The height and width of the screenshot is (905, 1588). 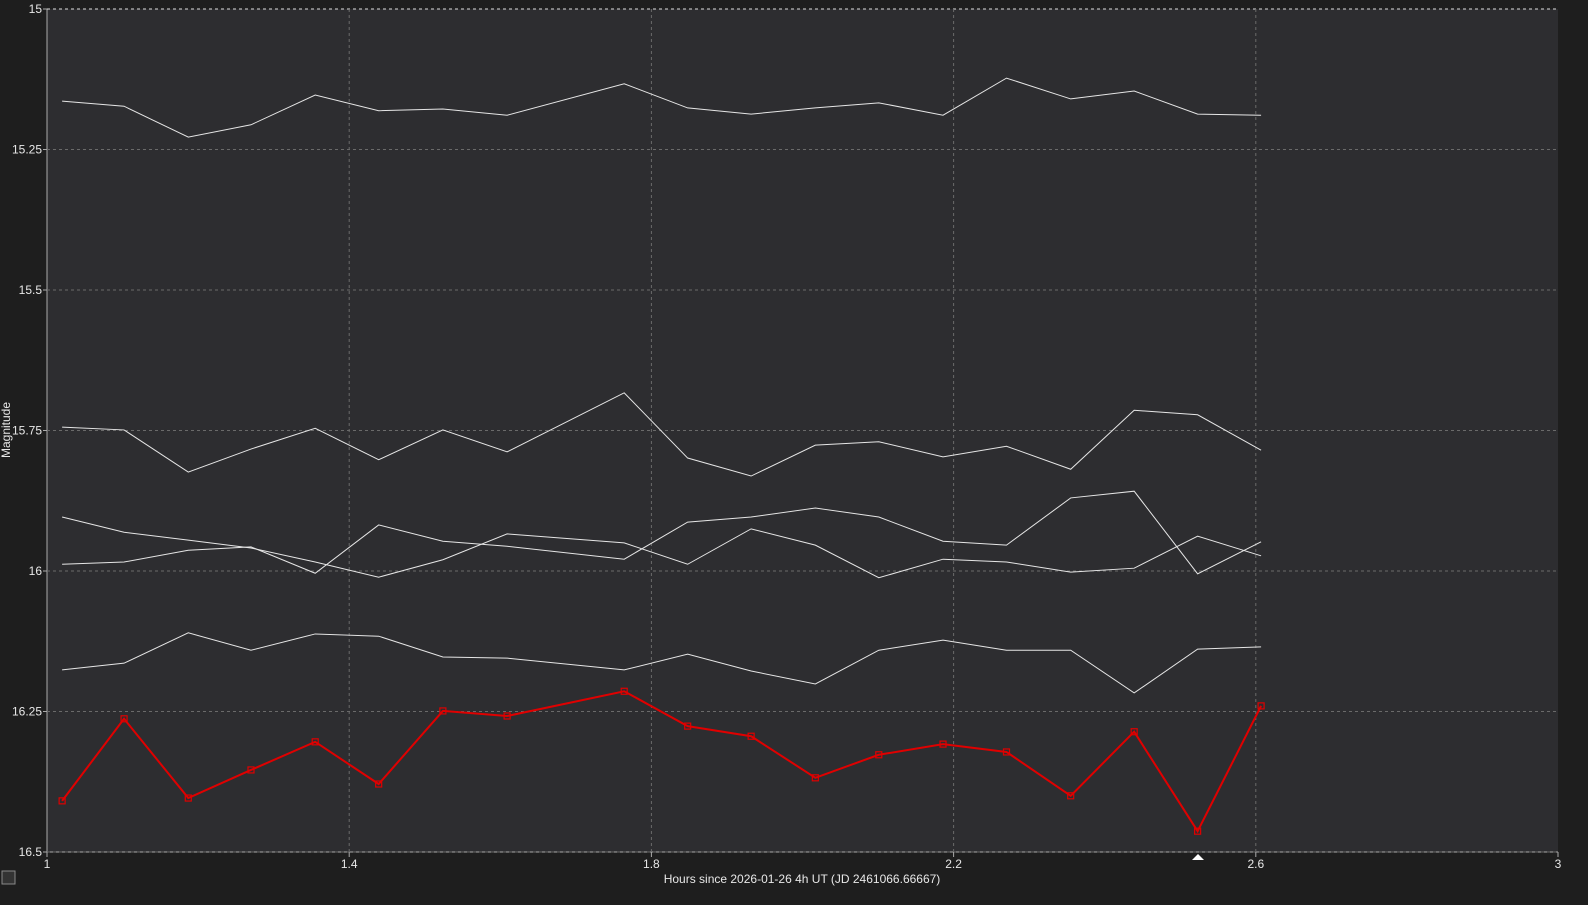 What do you see at coordinates (953, 864) in the screenshot?
I see `x-tick-label: 2.2` at bounding box center [953, 864].